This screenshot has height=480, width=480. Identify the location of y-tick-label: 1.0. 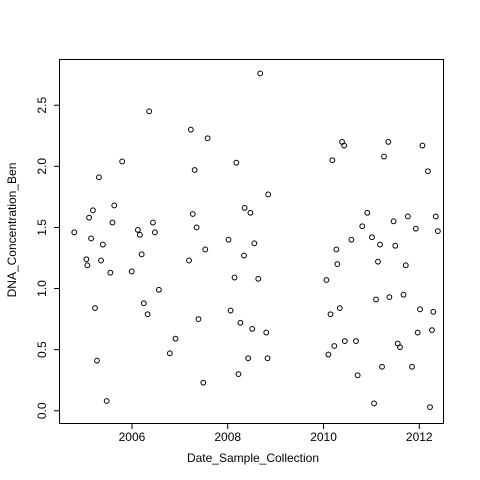
(42, 288).